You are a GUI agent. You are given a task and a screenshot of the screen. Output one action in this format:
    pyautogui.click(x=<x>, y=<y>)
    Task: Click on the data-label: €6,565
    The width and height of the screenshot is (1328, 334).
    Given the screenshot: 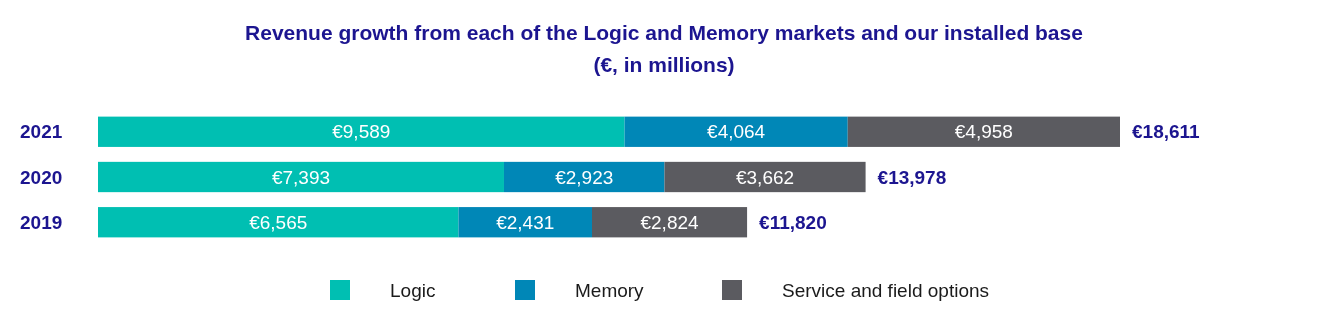 What is the action you would take?
    pyautogui.click(x=278, y=222)
    